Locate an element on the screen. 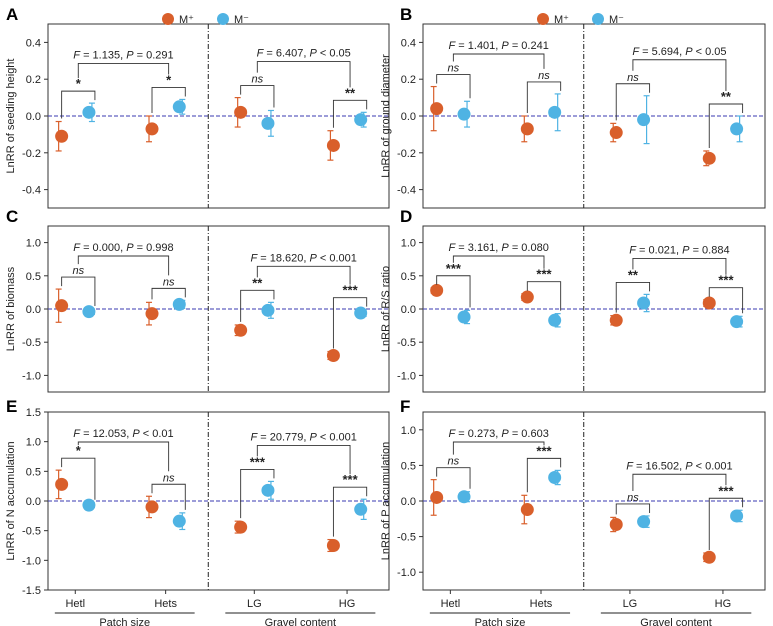 This screenshot has width=773, height=626. panel-label: E is located at coordinates (11, 406).